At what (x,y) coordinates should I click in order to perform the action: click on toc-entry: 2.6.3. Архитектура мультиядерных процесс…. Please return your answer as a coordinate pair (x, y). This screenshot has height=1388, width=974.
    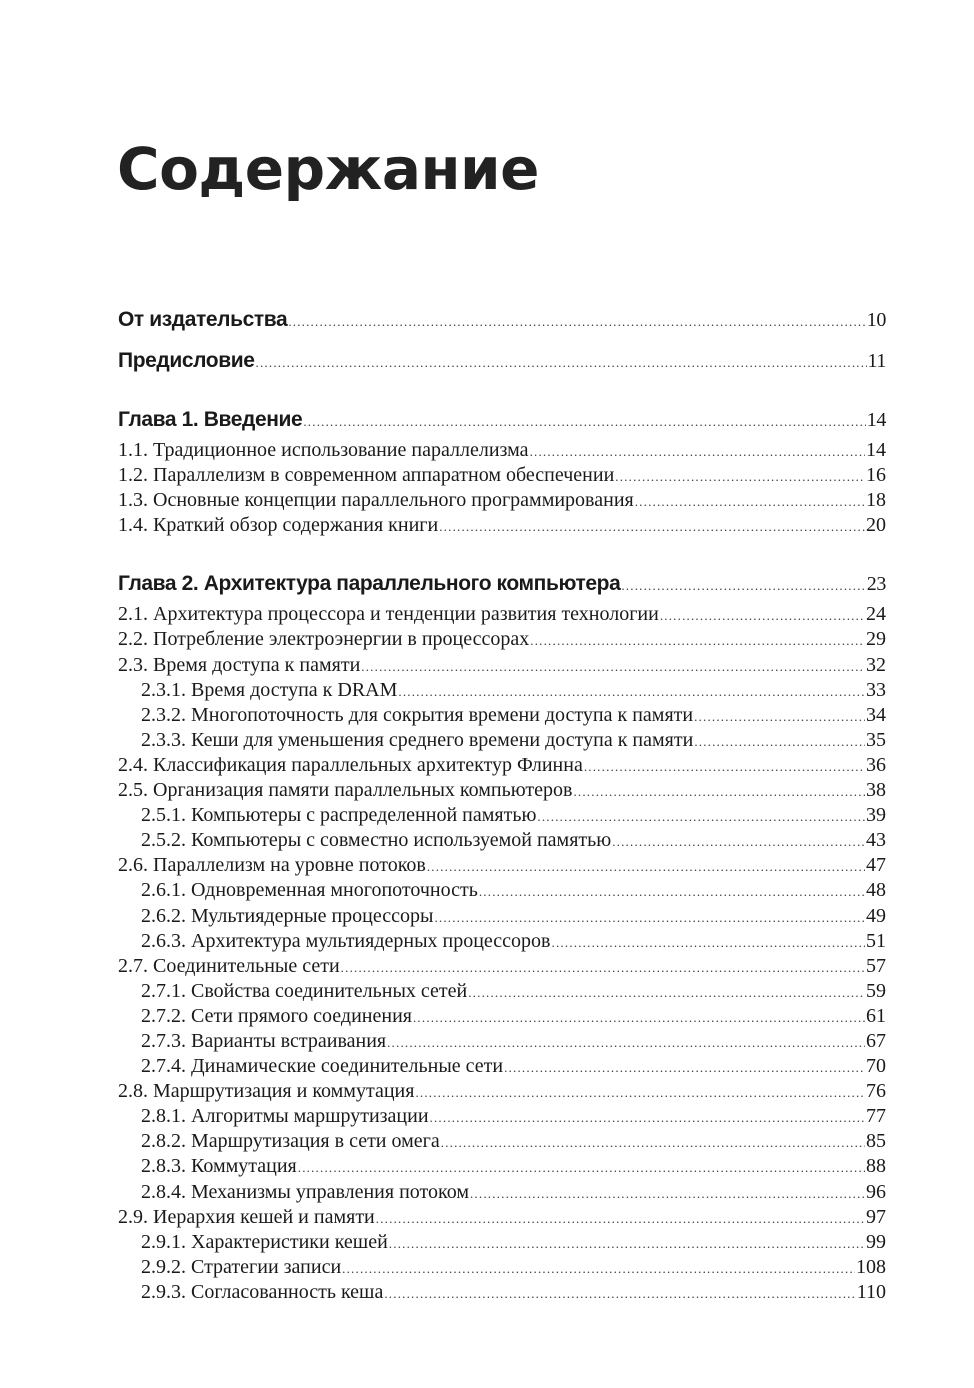
    Looking at the image, I should click on (502, 942).